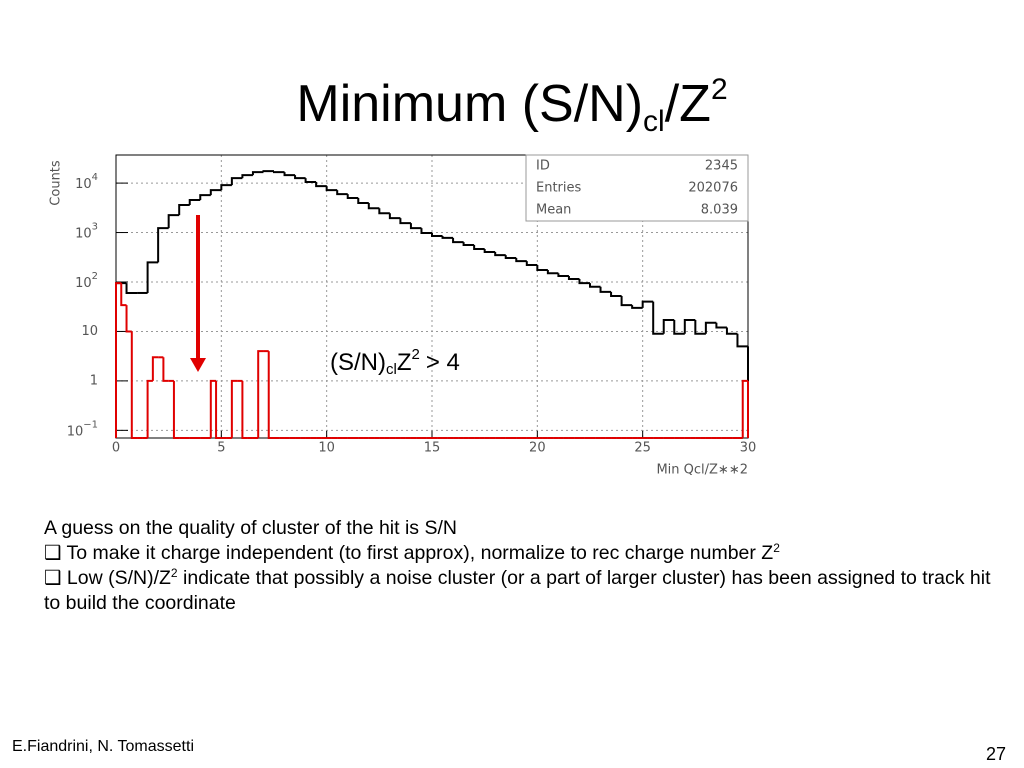 The image size is (1024, 768). I want to click on stats-value: 202076, so click(713, 188).